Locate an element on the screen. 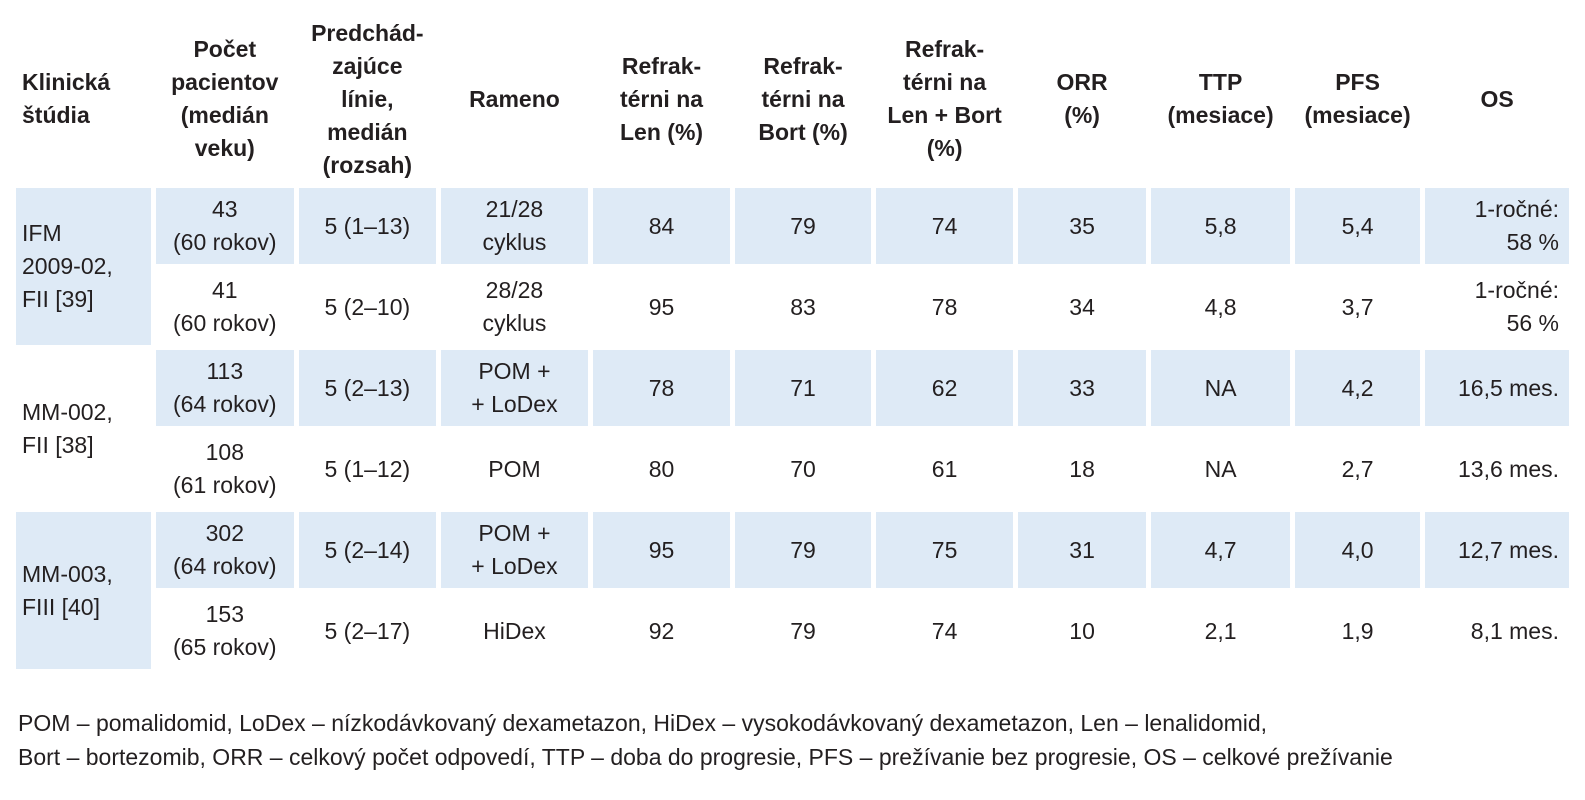  cell-patients: 41 (60 rokov) is located at coordinates (225, 307).